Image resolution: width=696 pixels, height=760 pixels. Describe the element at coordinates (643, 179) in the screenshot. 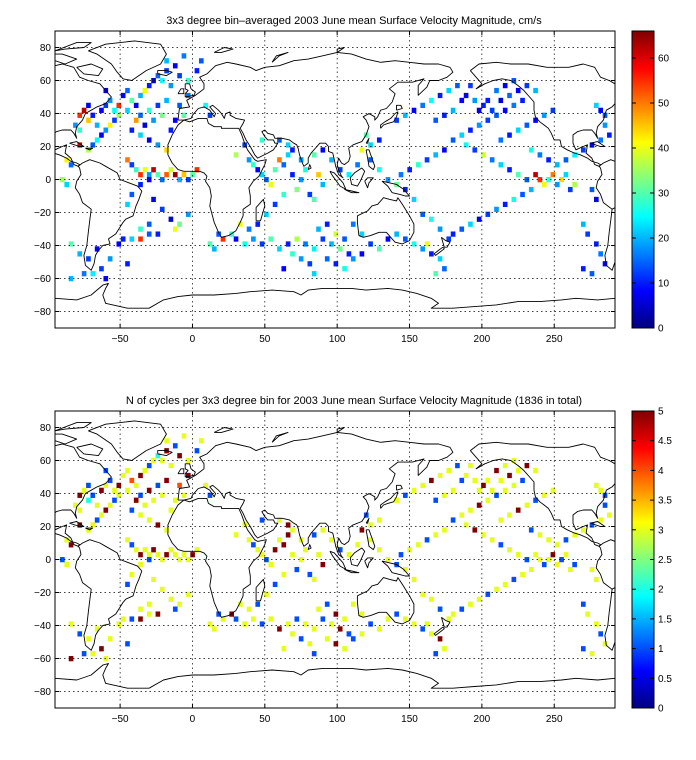

I see `velocity-colorbar-frame` at that location.